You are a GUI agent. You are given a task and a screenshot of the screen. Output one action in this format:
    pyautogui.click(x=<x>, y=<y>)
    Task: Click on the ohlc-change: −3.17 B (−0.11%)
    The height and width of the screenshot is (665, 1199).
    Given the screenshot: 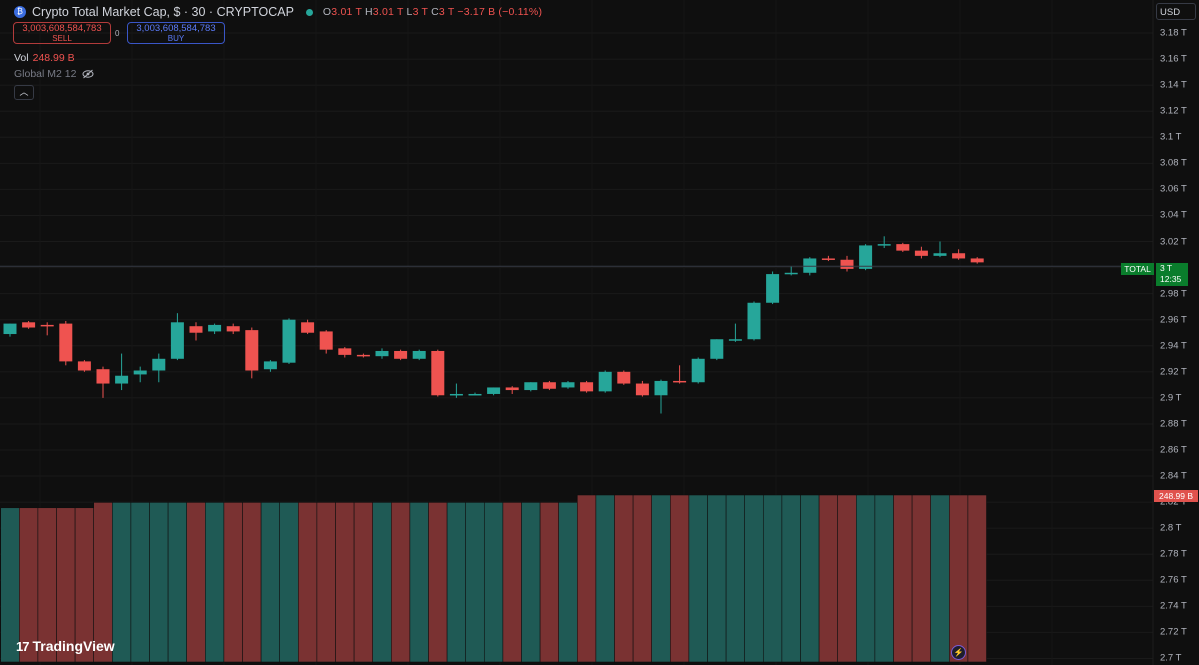 What is the action you would take?
    pyautogui.click(x=500, y=12)
    